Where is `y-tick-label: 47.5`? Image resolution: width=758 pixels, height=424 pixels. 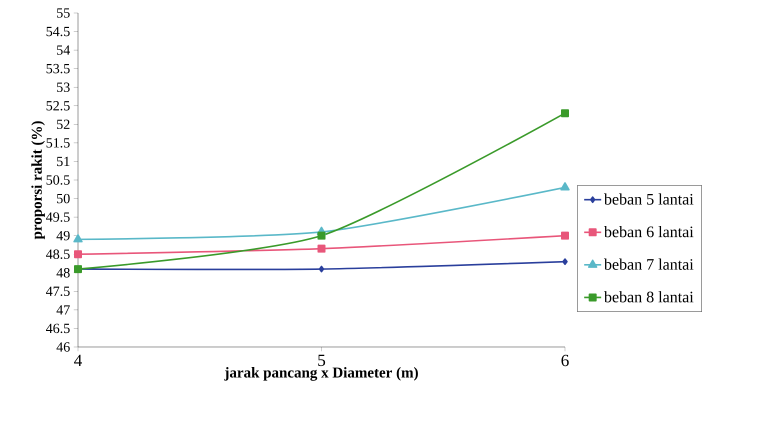 y-tick-label: 47.5 is located at coordinates (58, 291).